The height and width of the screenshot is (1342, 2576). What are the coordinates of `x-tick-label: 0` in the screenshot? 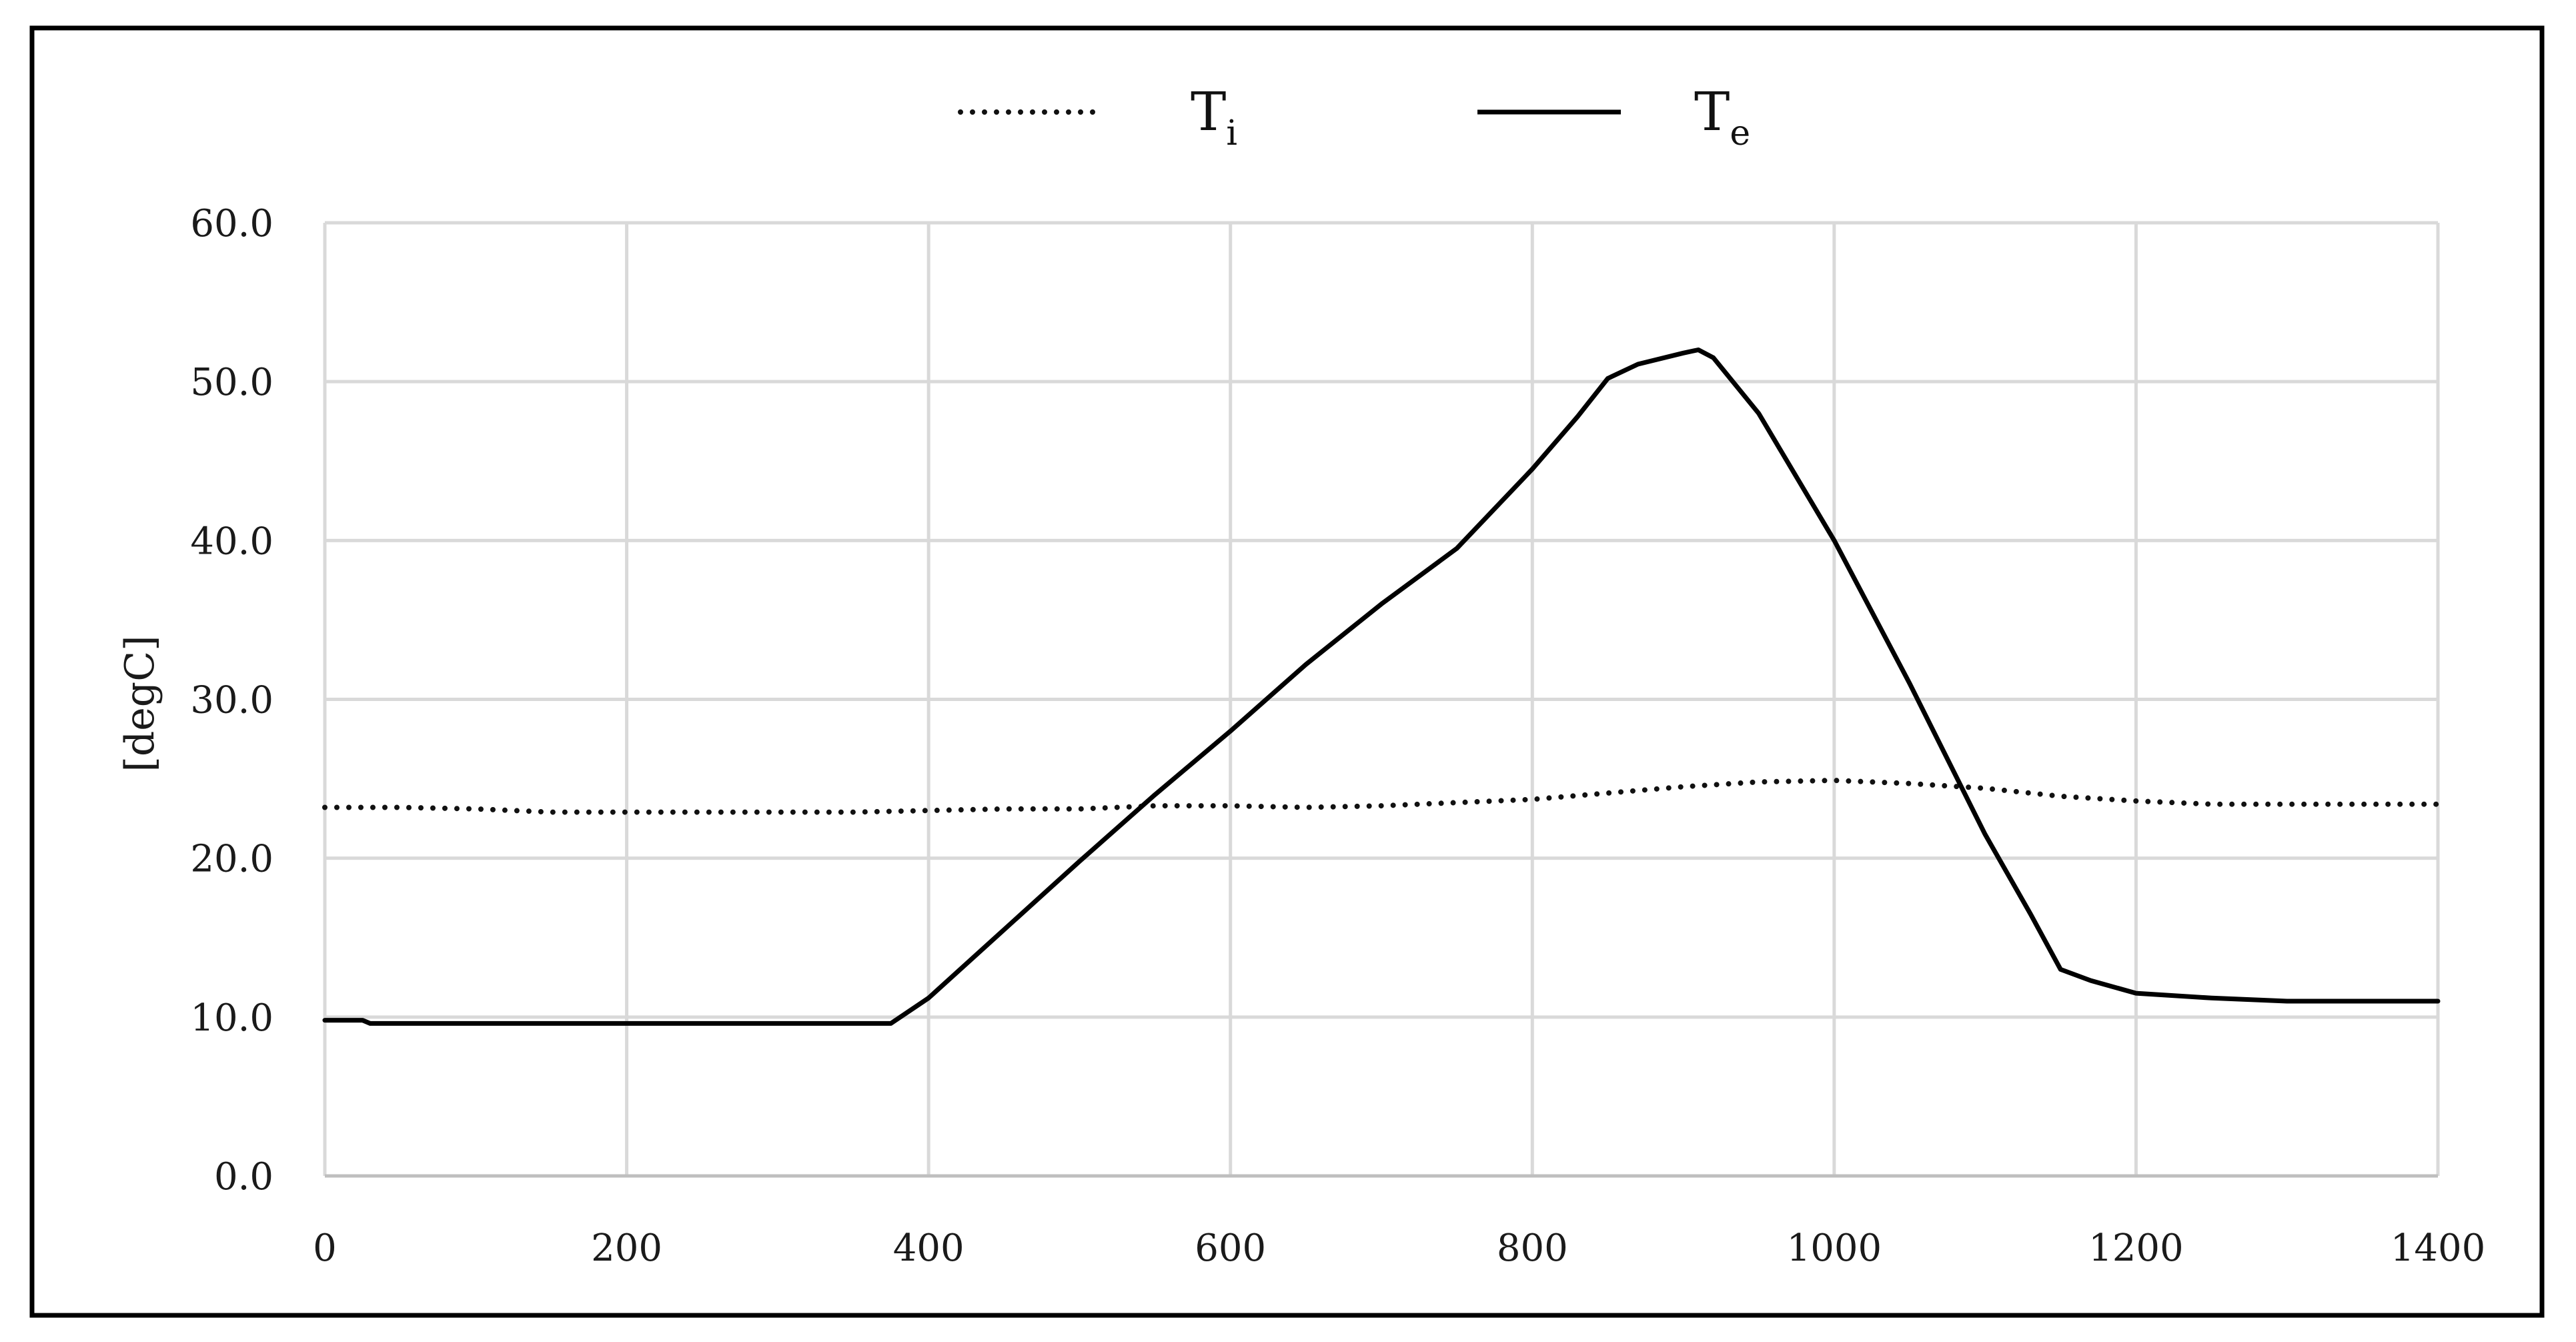 It's located at (325, 1248).